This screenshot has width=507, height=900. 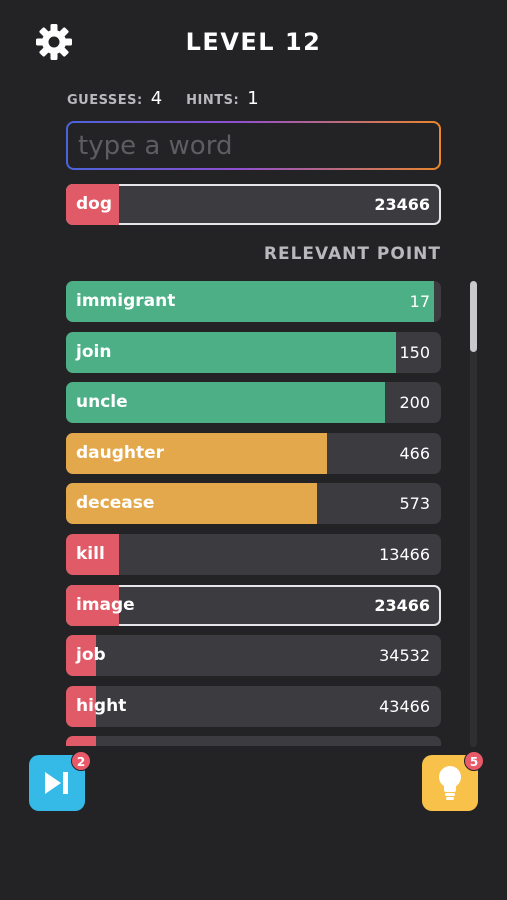 I want to click on guess-score: 43466, so click(x=404, y=706).